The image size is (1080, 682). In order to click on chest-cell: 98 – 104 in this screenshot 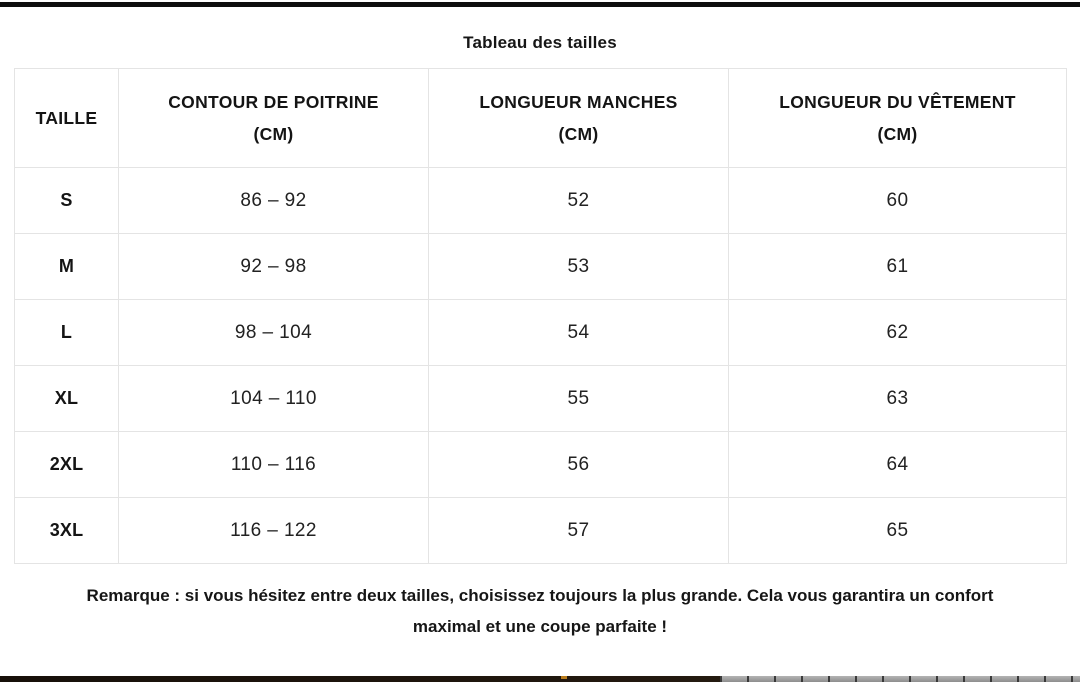, I will do `click(273, 332)`.